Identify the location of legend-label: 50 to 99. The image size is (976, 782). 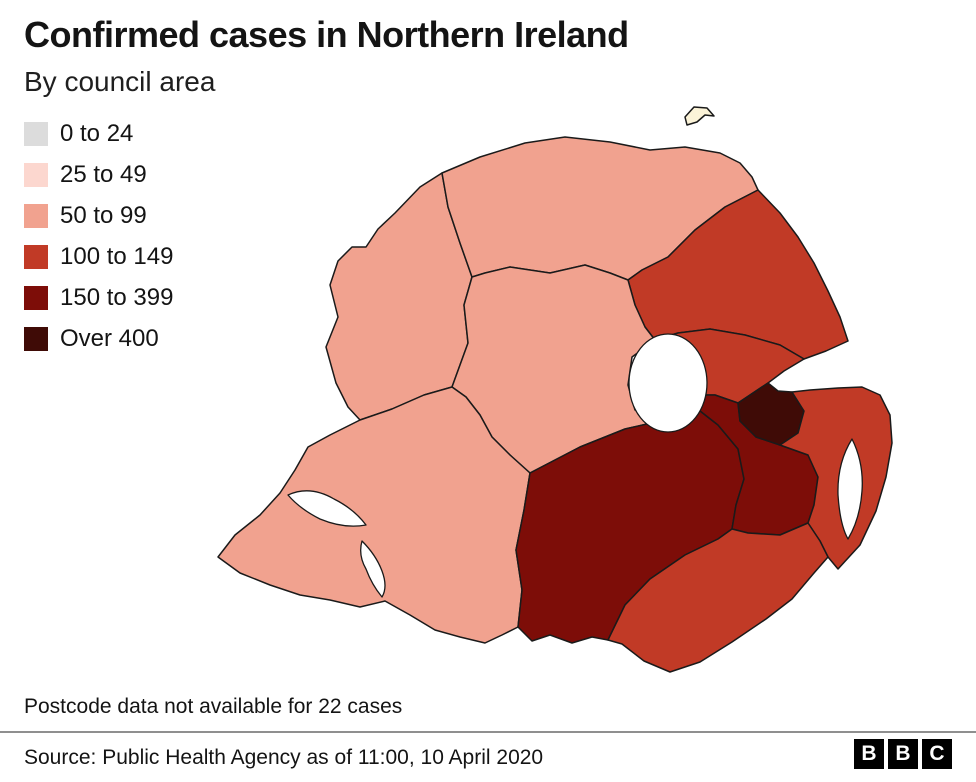
(103, 215).